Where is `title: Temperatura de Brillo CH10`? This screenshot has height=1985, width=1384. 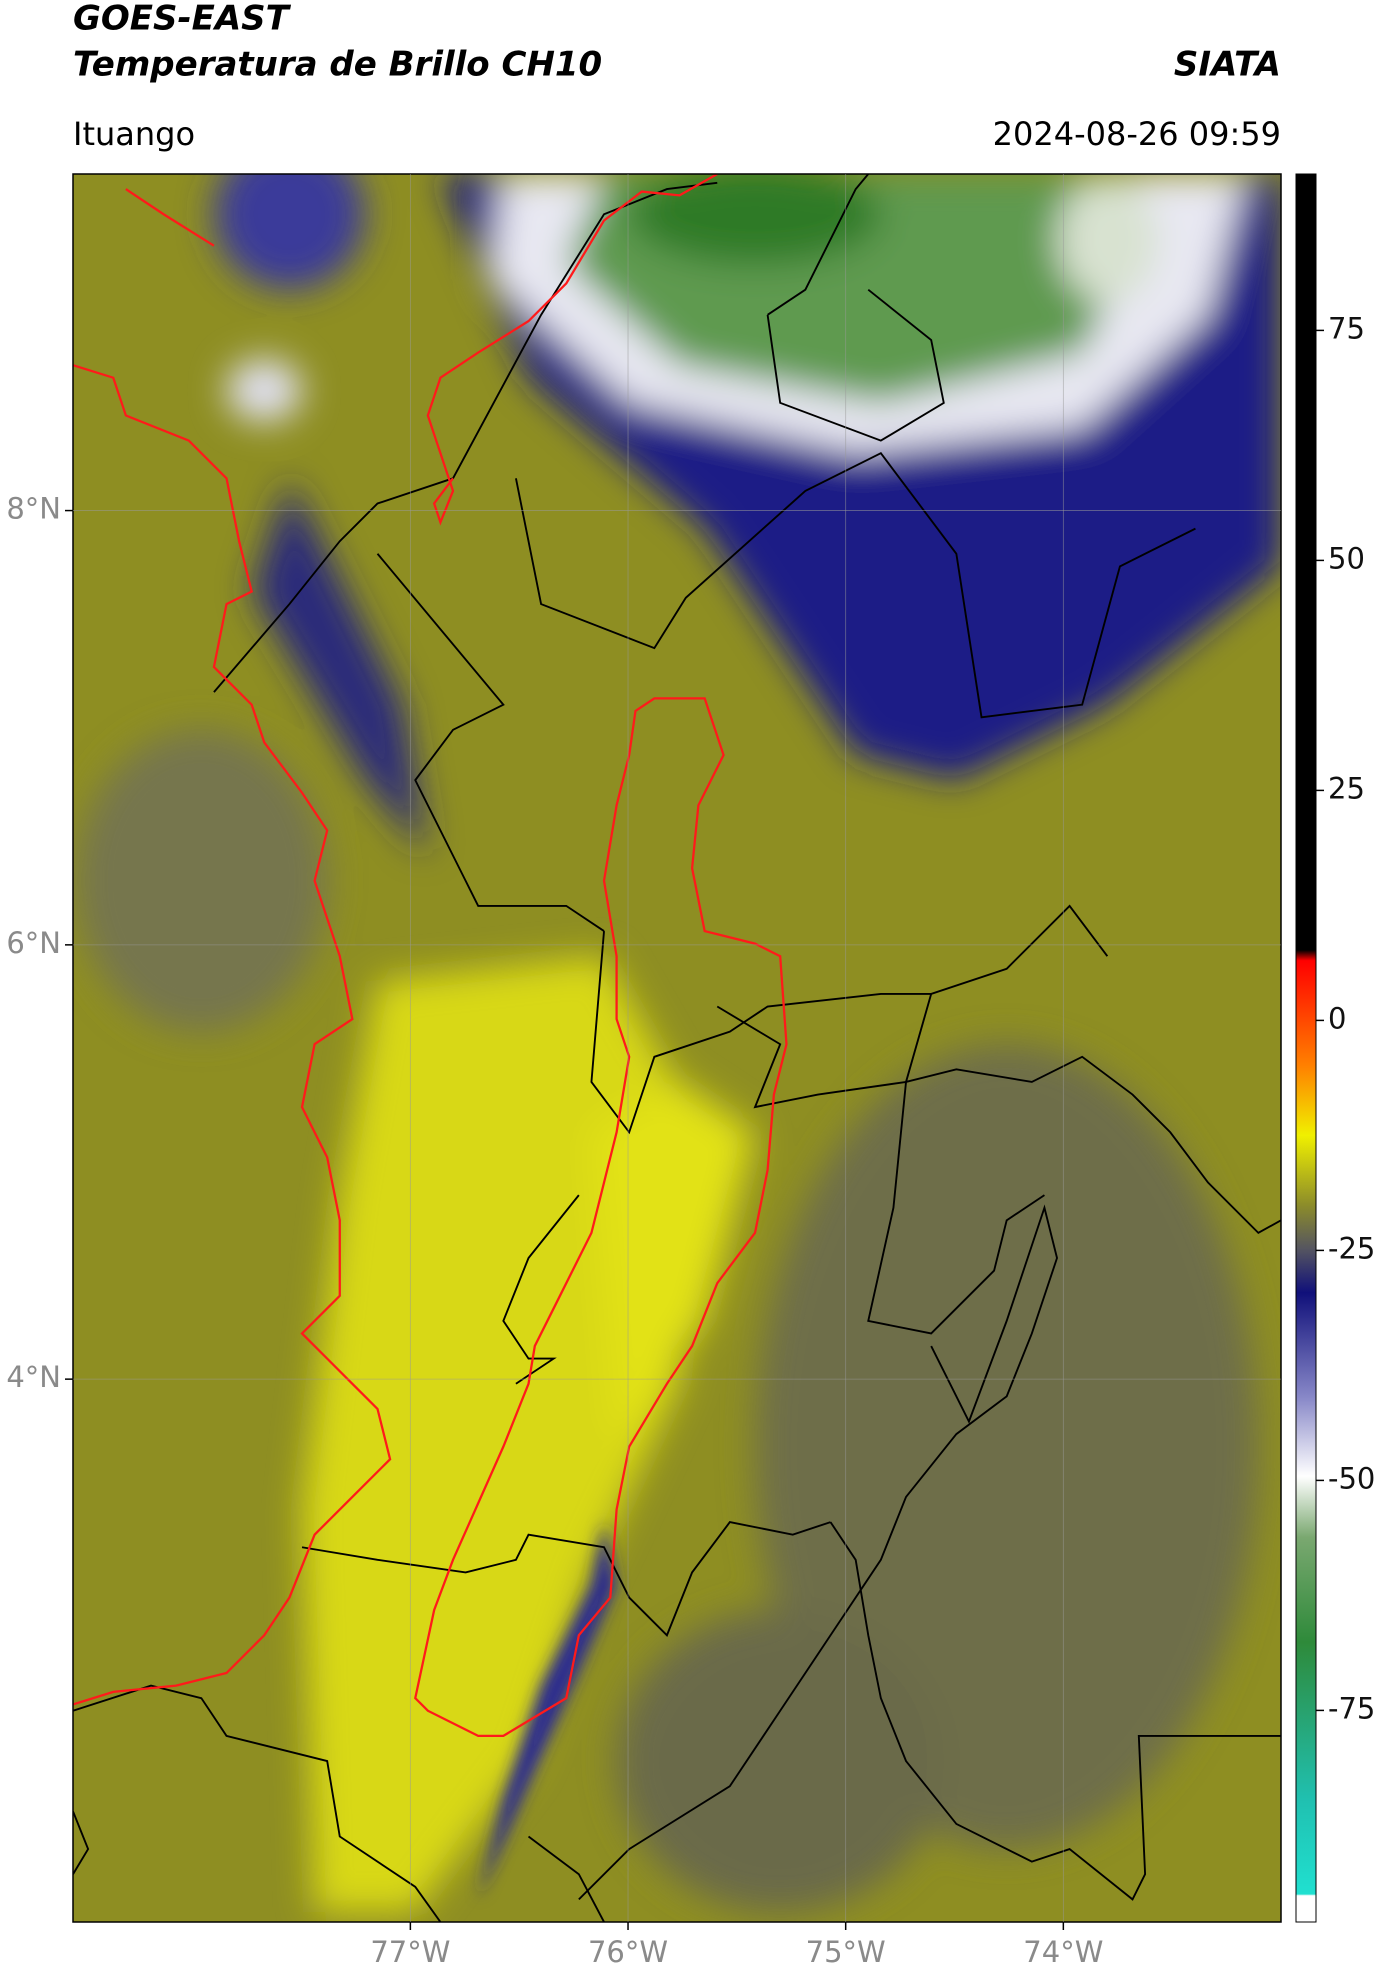 title: Temperatura de Brillo CH10 is located at coordinates (337, 65).